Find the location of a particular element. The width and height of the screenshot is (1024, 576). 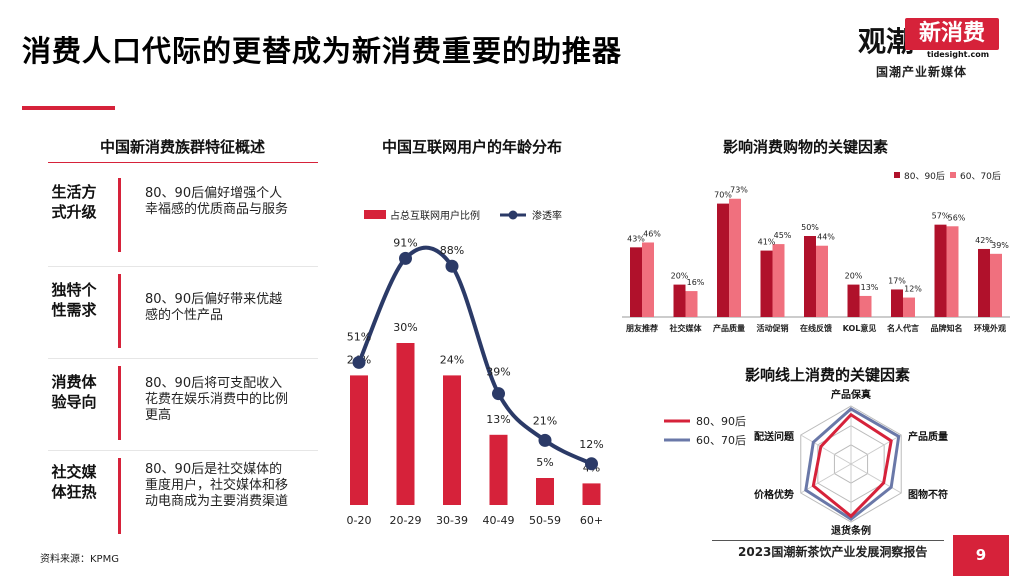

radar-axis-label: 退货条例 is located at coordinates (851, 530).